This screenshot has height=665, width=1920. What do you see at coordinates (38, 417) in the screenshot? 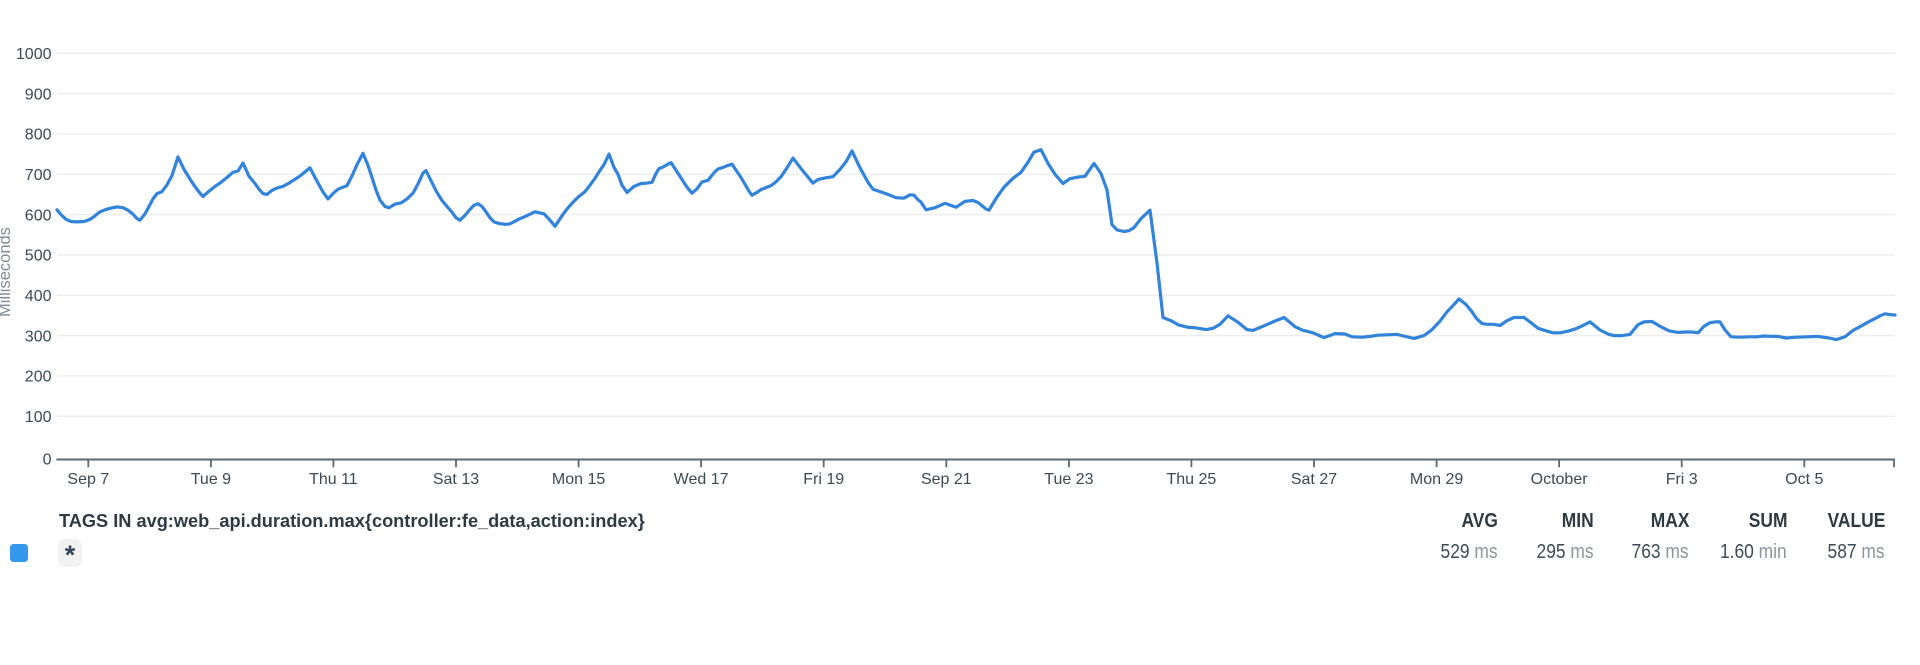
I see `svg-text: 100` at bounding box center [38, 417].